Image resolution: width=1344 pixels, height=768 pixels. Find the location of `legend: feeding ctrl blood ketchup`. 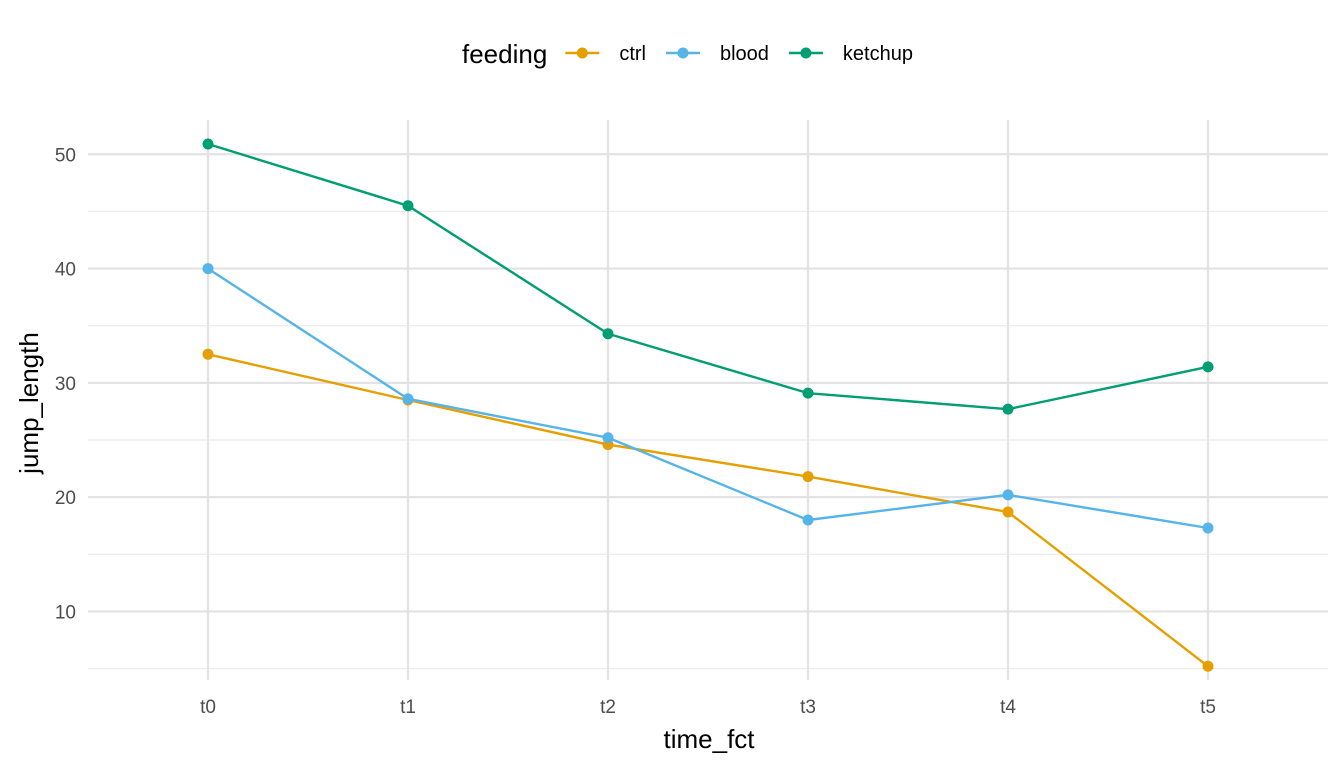

legend: feeding ctrl blood ketchup is located at coordinates (687, 54).